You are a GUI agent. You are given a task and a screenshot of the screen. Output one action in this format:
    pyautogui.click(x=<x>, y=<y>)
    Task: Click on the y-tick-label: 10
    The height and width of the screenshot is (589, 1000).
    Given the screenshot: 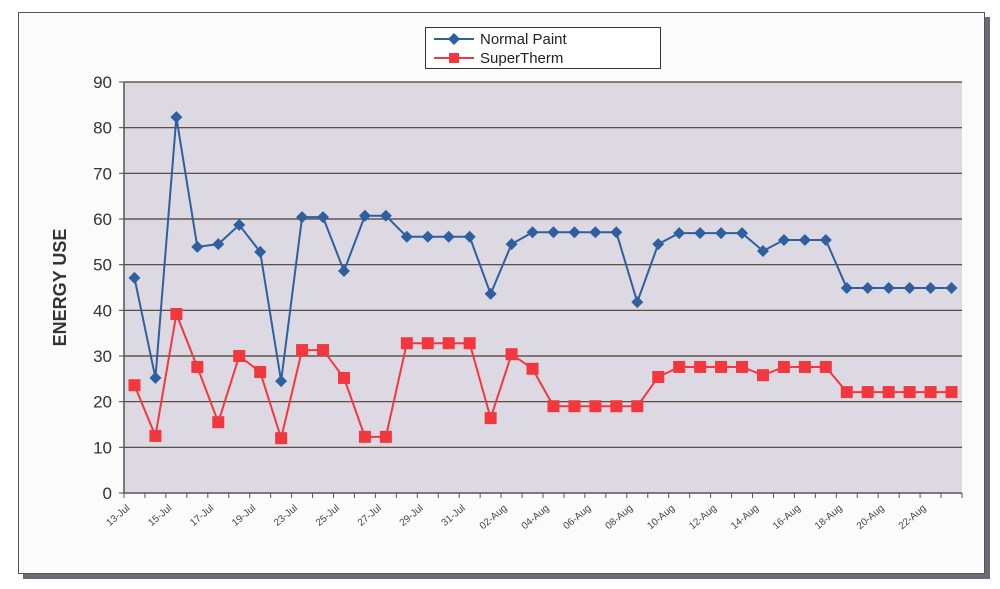 What is the action you would take?
    pyautogui.click(x=102, y=447)
    